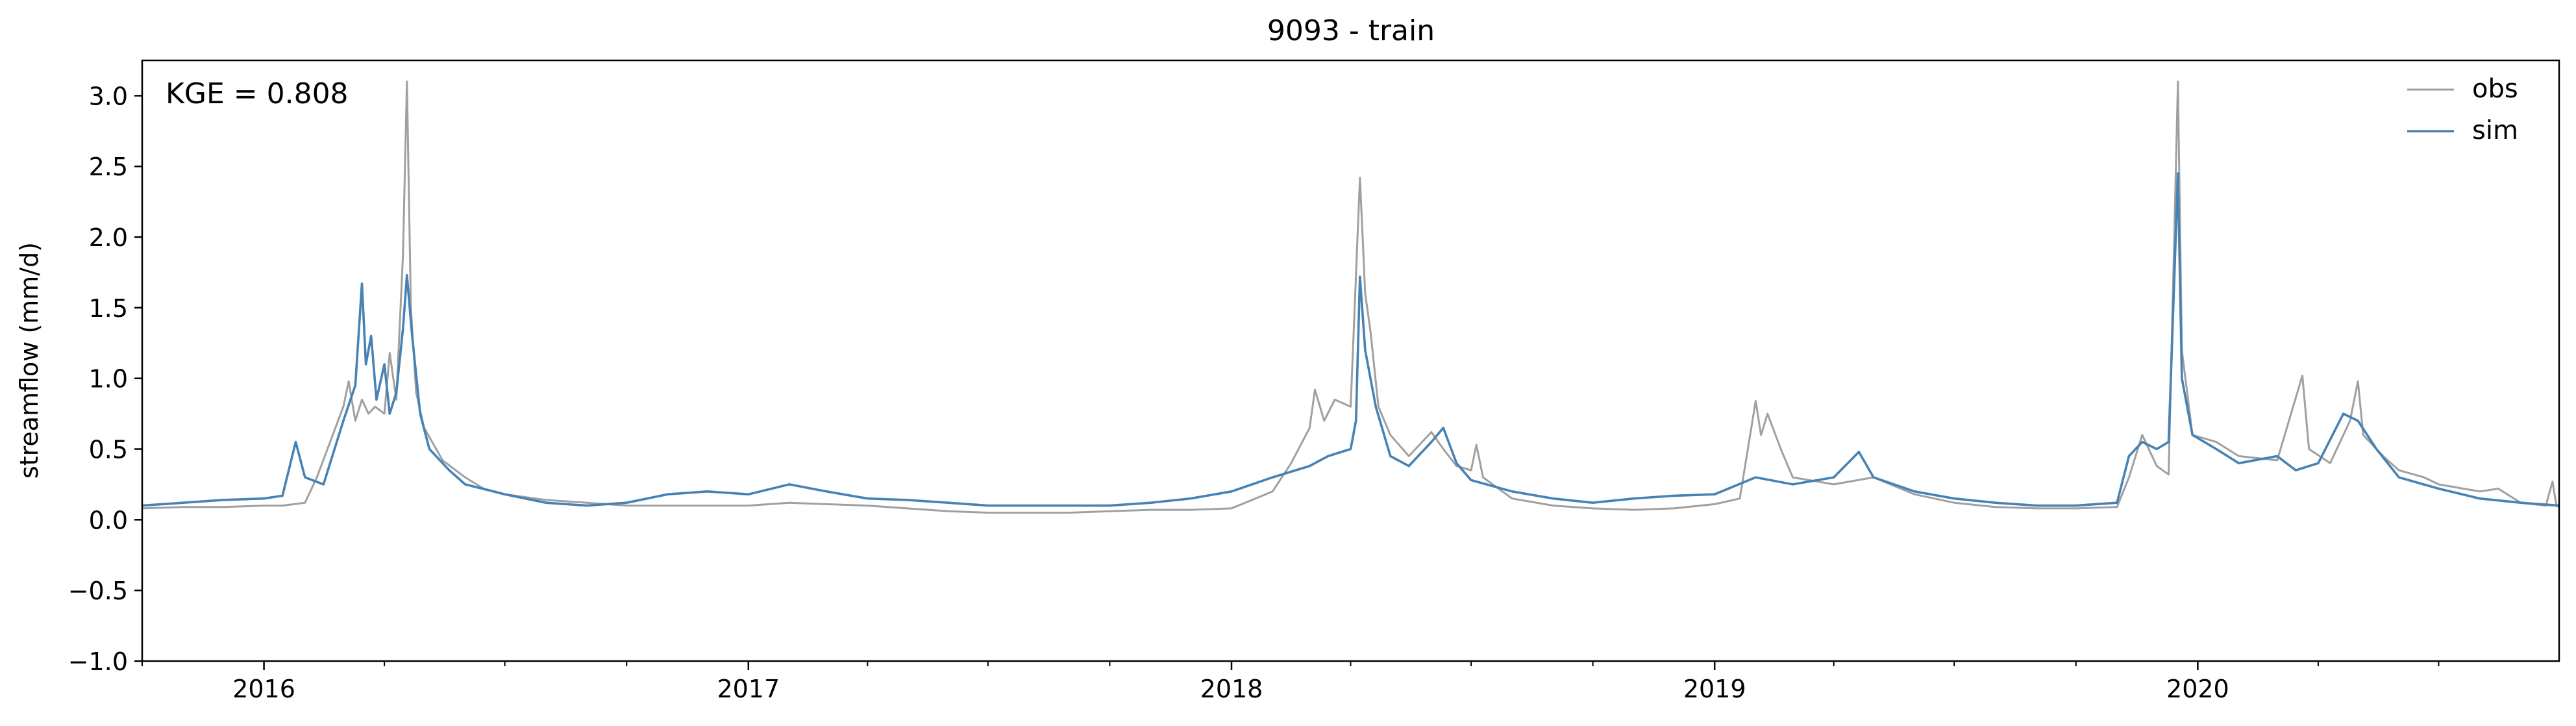 The height and width of the screenshot is (726, 2576). What do you see at coordinates (257, 93) in the screenshot?
I see `kge-annotation: KGE = 0.808` at bounding box center [257, 93].